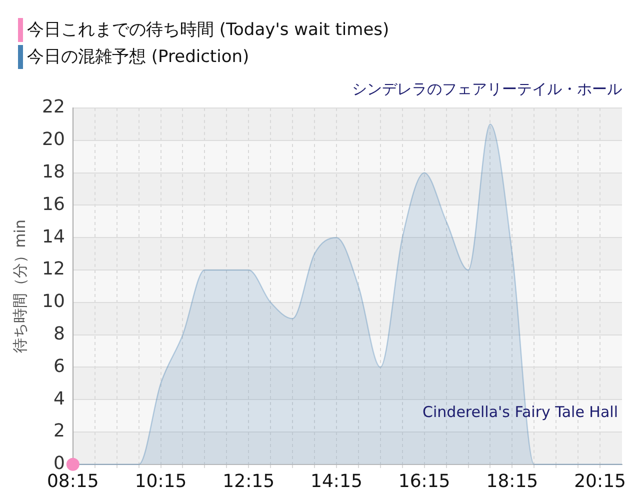 The image size is (640, 500). What do you see at coordinates (512, 481) in the screenshot?
I see `x-tick-label: 18:15` at bounding box center [512, 481].